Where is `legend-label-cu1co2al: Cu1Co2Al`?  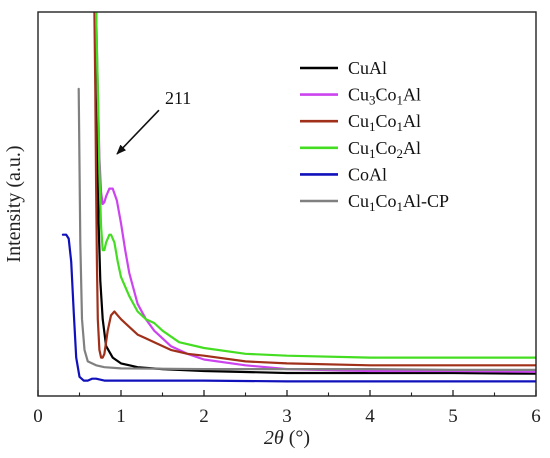 legend-label-cu1co2al: Cu1Co2Al is located at coordinates (384, 149).